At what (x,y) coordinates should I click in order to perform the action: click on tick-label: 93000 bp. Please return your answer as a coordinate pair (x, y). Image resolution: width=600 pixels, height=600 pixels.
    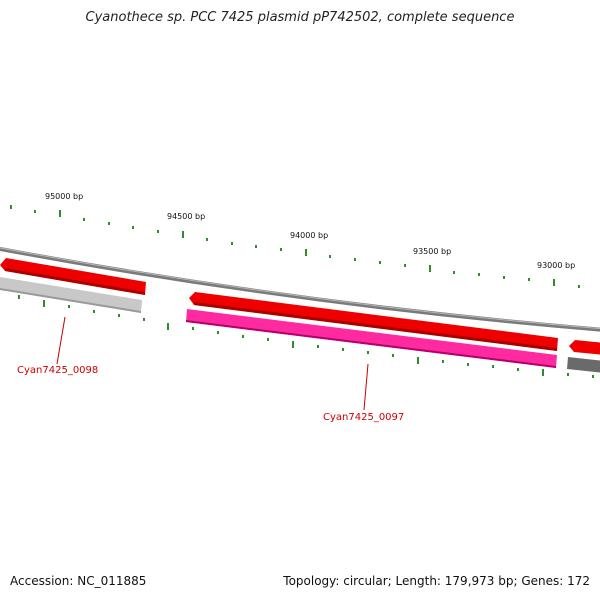
    Looking at the image, I should click on (556, 265).